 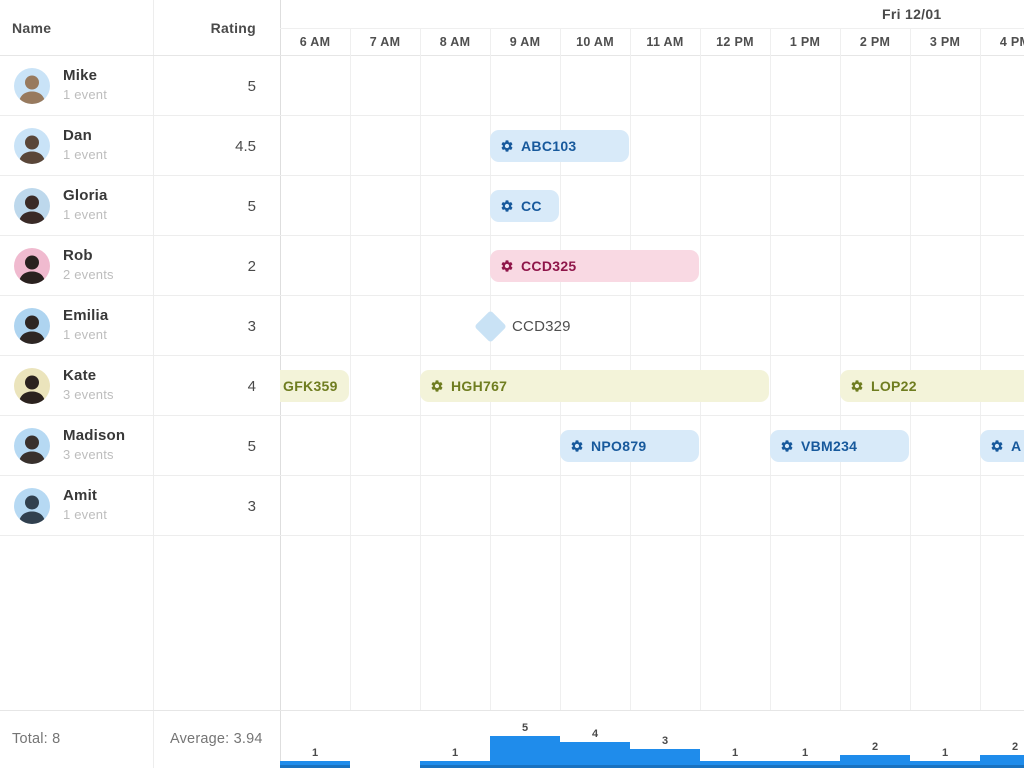 I want to click on date-header-label: Fri 12/01, so click(x=912, y=14).